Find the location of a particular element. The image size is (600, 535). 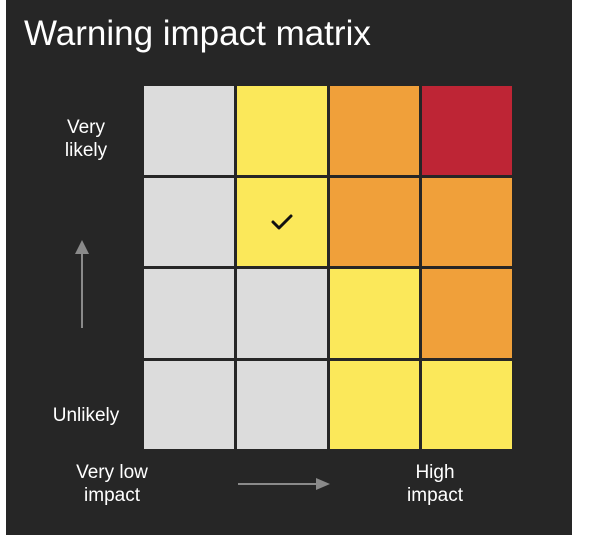

high-impact-label-line2: impact is located at coordinates (435, 495).